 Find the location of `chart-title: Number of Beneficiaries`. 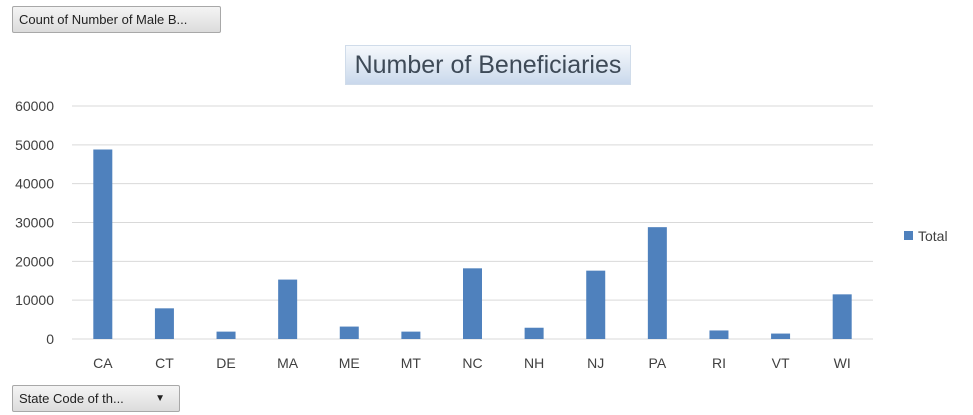

chart-title: Number of Beneficiaries is located at coordinates (488, 65).